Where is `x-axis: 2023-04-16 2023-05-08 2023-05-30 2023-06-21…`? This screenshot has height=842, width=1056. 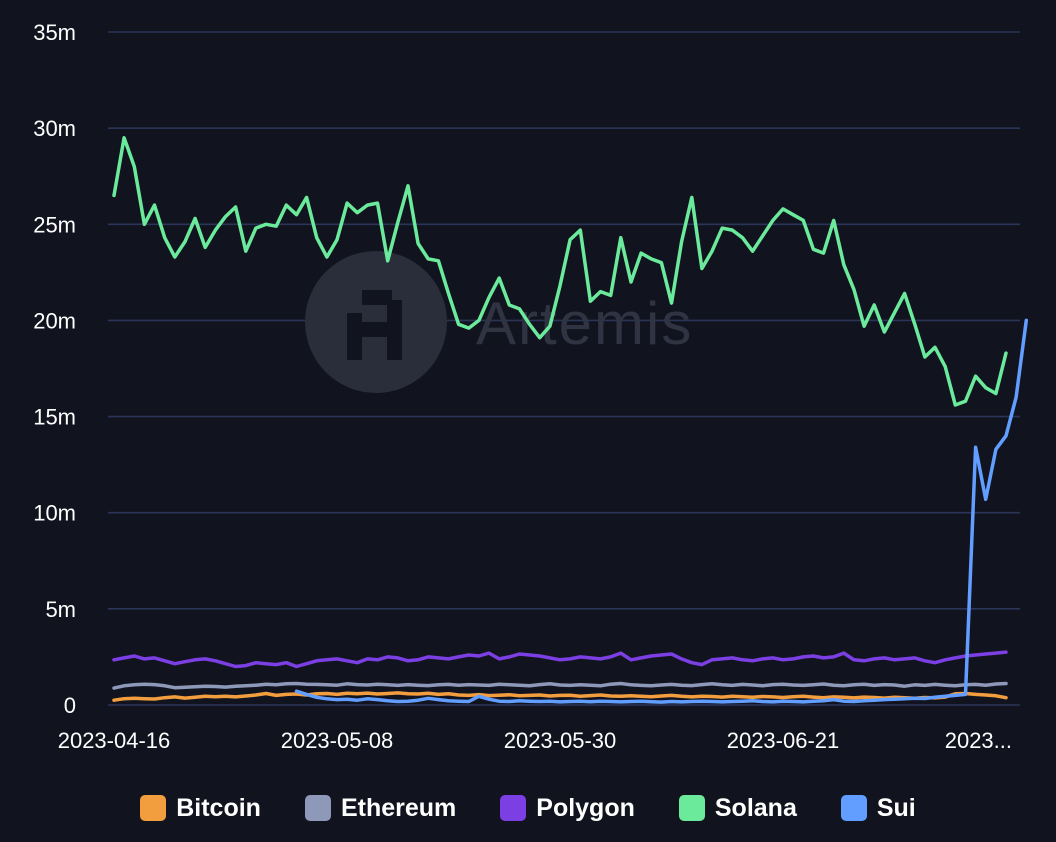 x-axis: 2023-04-16 2023-05-08 2023-05-30 2023-06-21… is located at coordinates (535, 740).